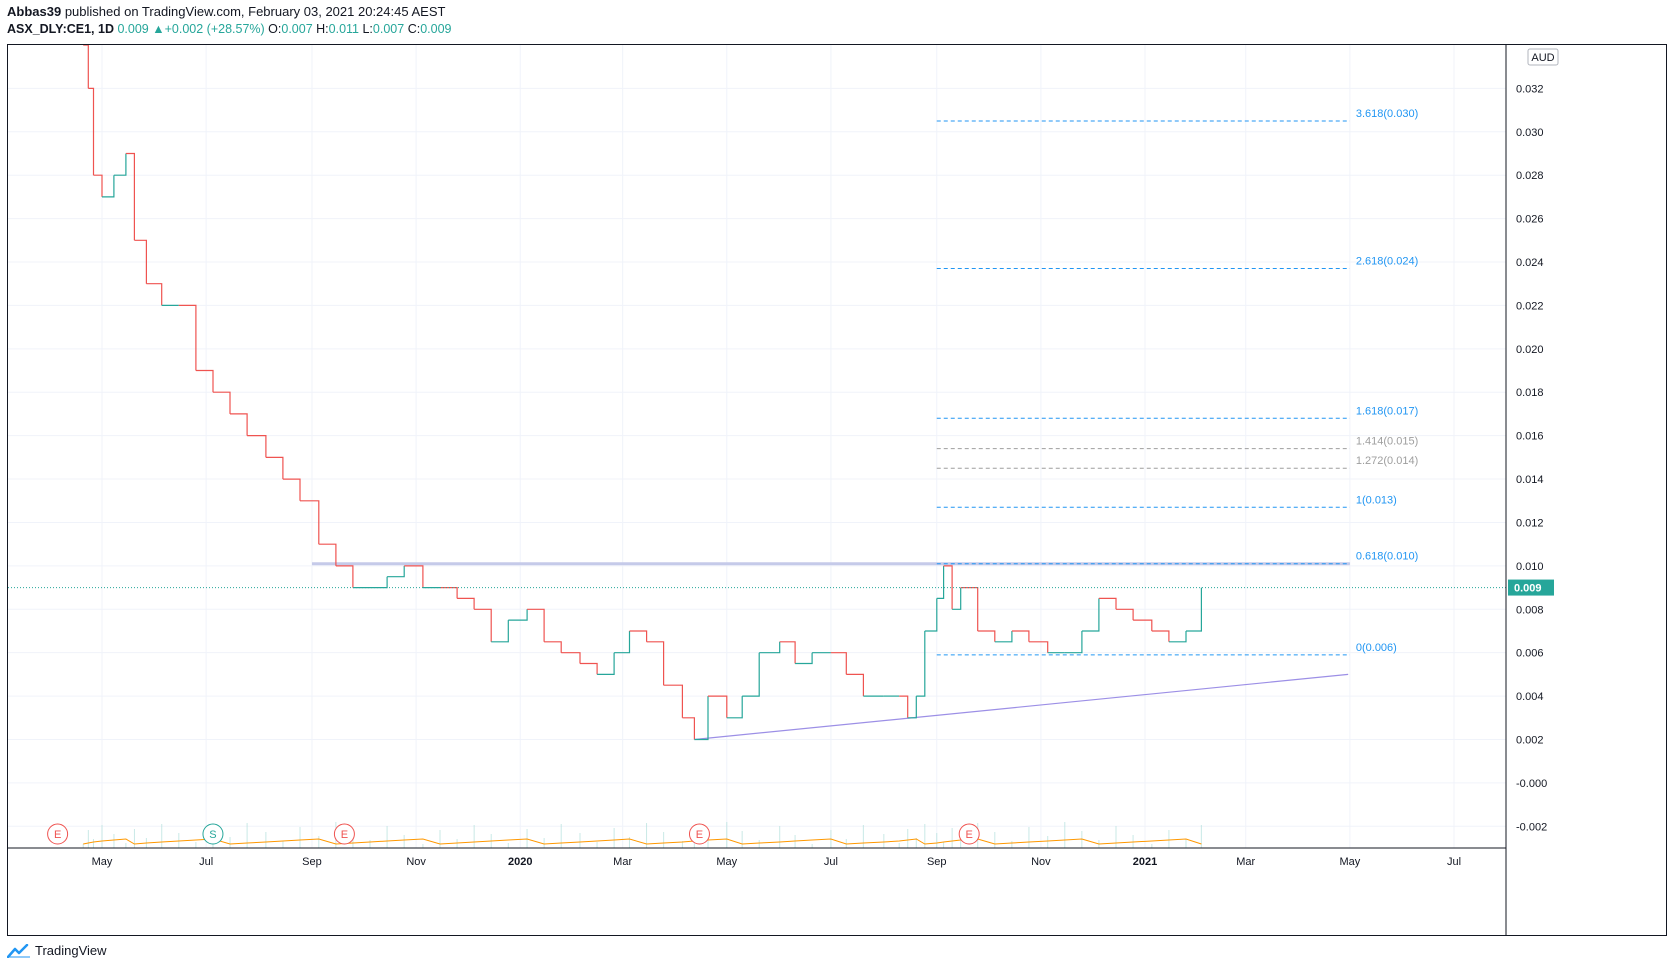  What do you see at coordinates (937, 862) in the screenshot?
I see `x-tick-label: Sep` at bounding box center [937, 862].